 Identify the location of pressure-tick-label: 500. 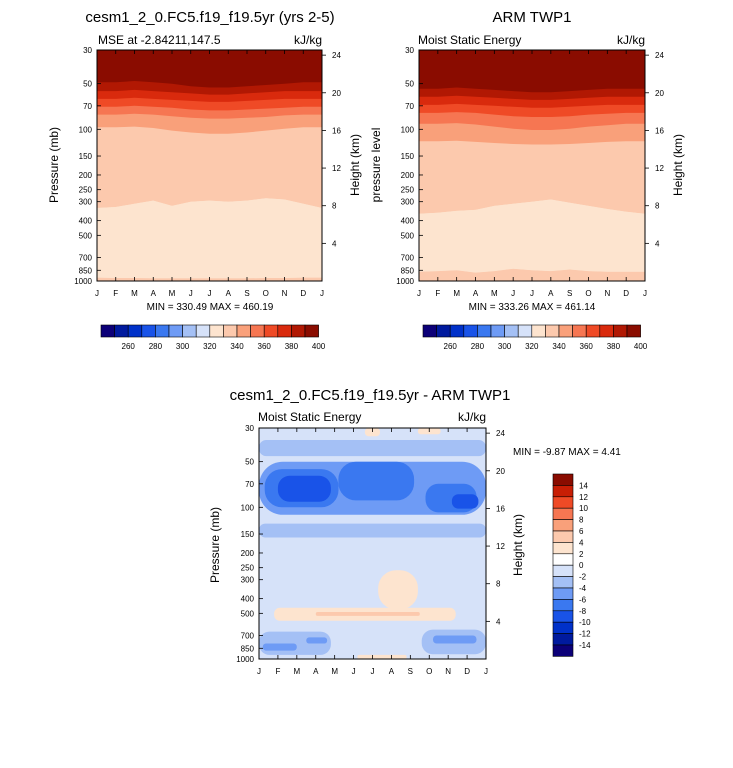
(248, 613).